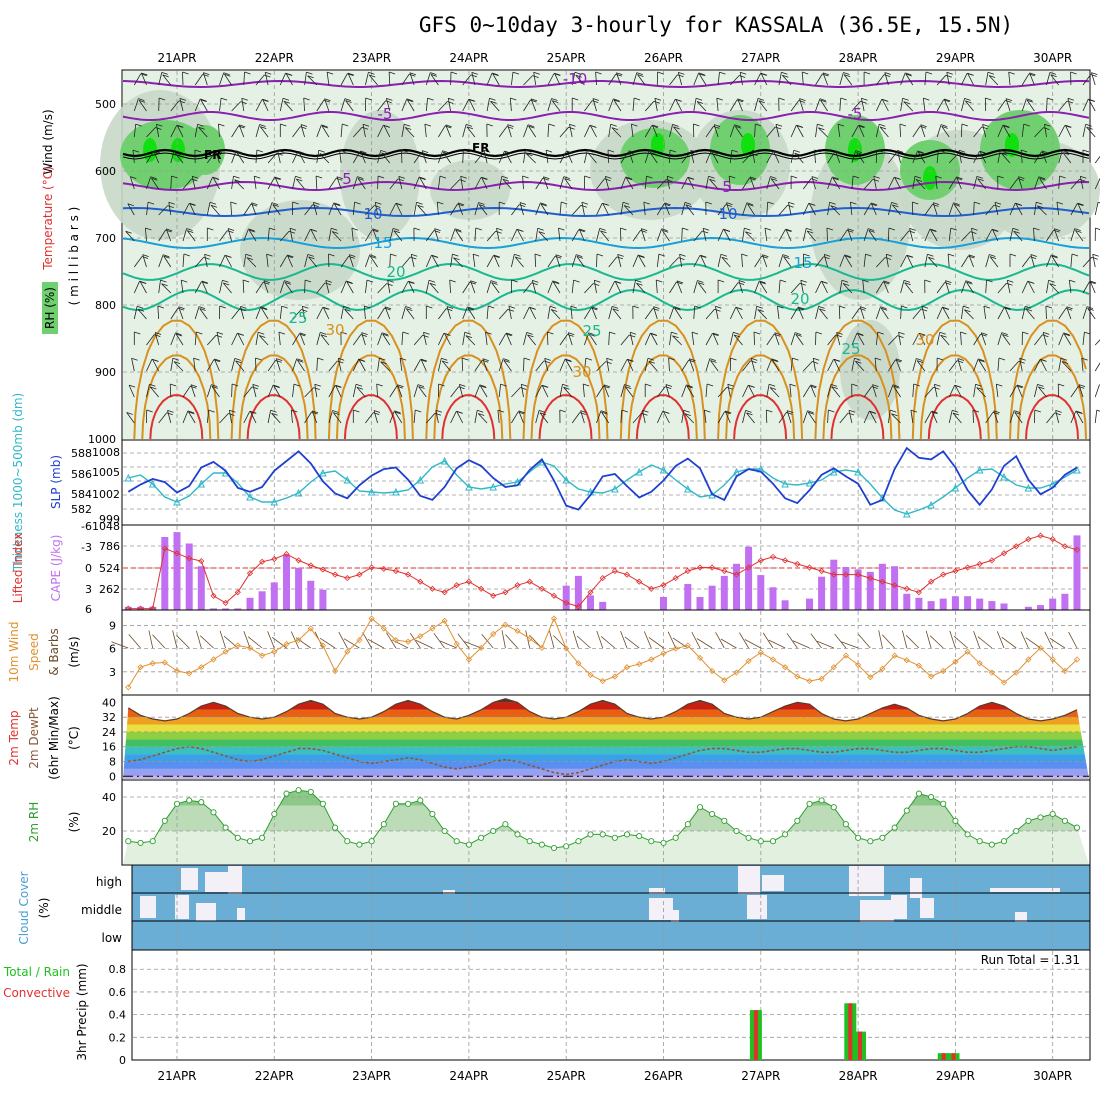 Image resolution: width=1100 pixels, height=1100 pixels. I want to click on contour-label: 15, so click(382, 243).